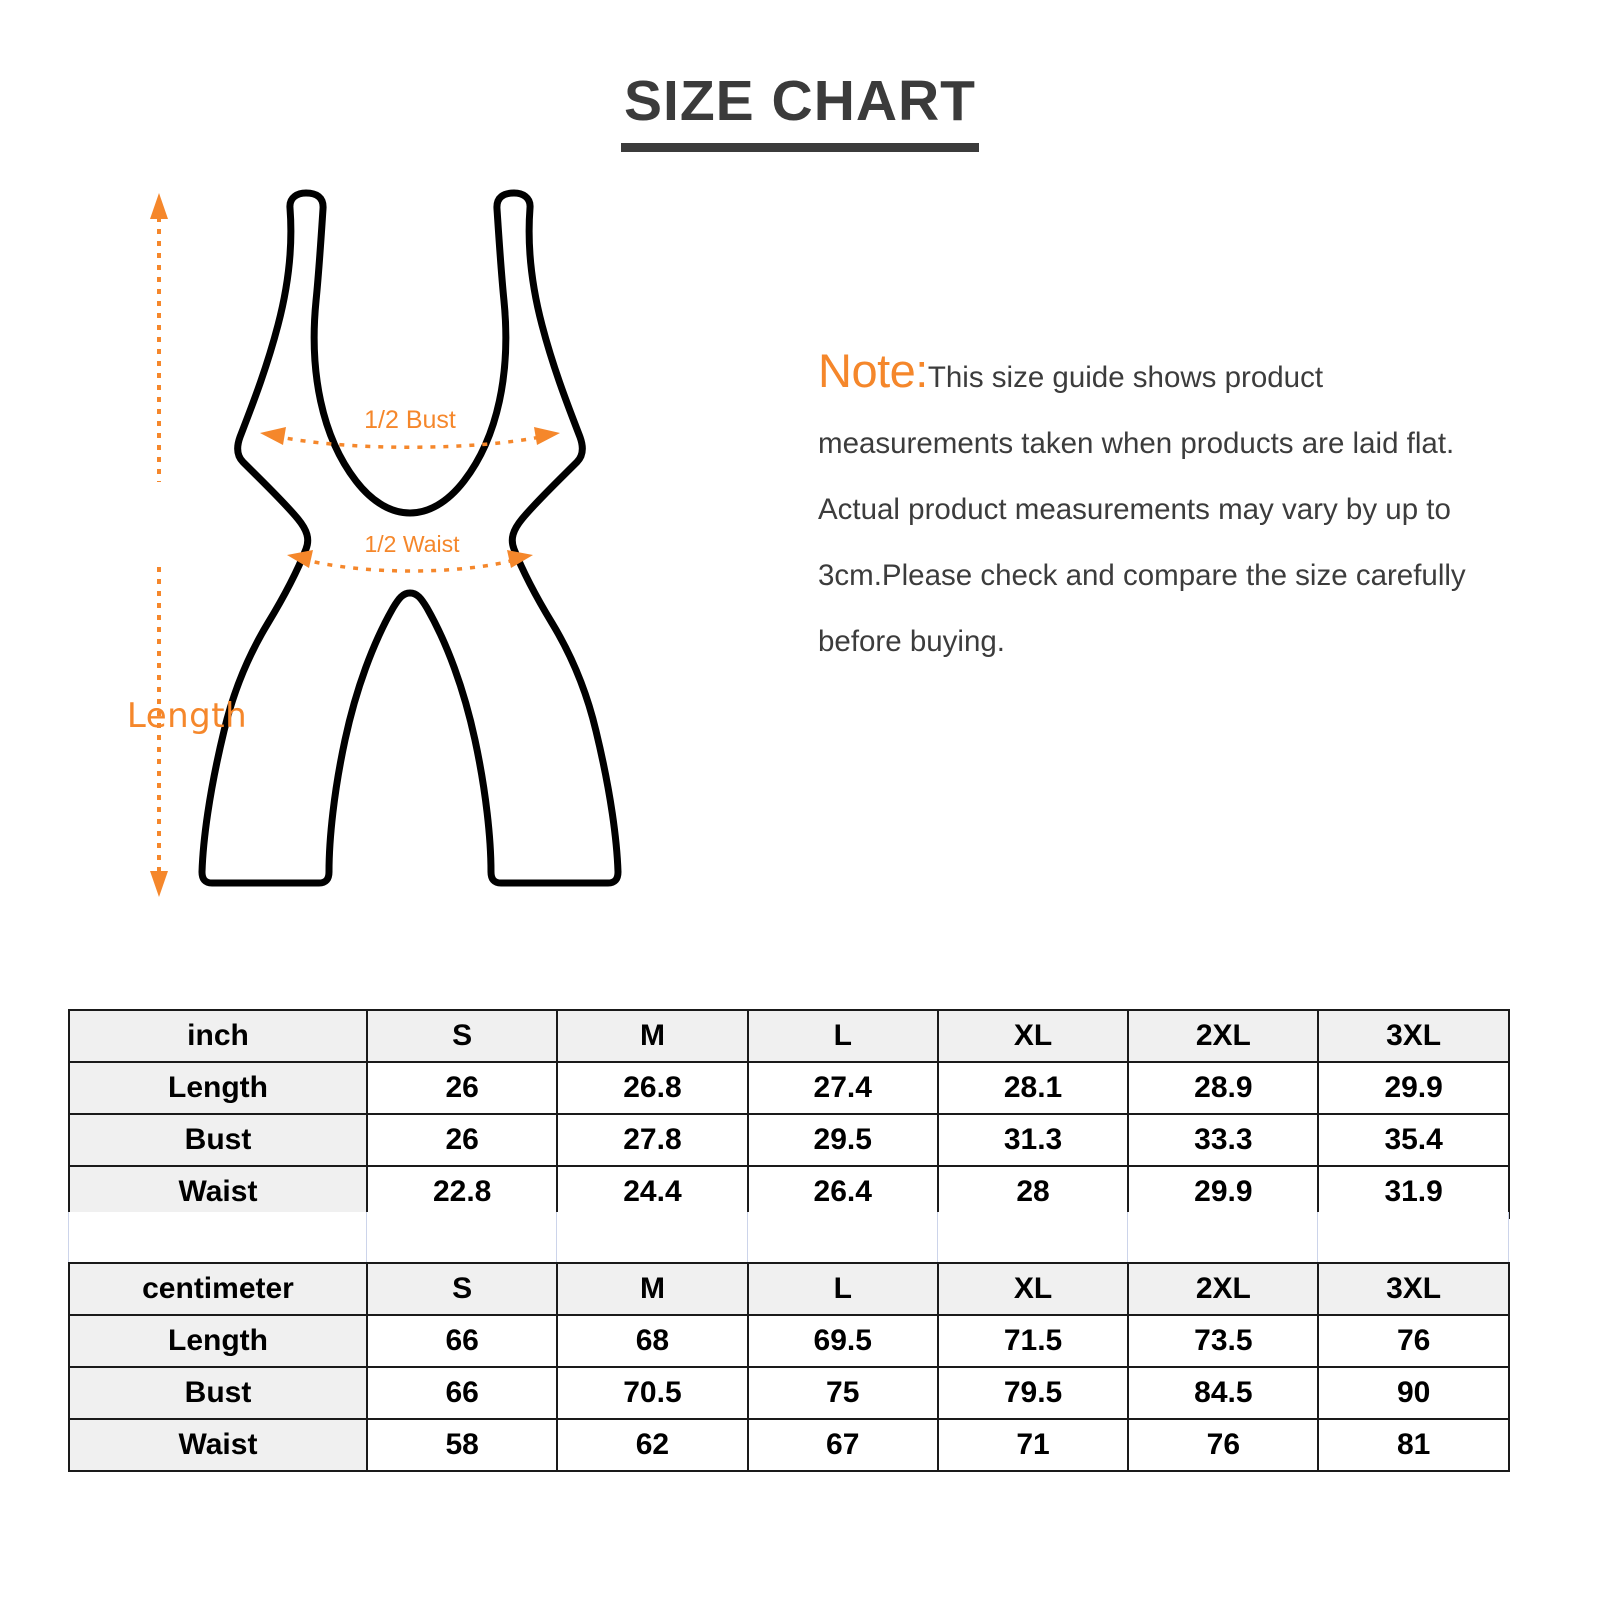 The width and height of the screenshot is (1600, 1600). I want to click on cell-cm-bust-m: 70.5, so click(652, 1393).